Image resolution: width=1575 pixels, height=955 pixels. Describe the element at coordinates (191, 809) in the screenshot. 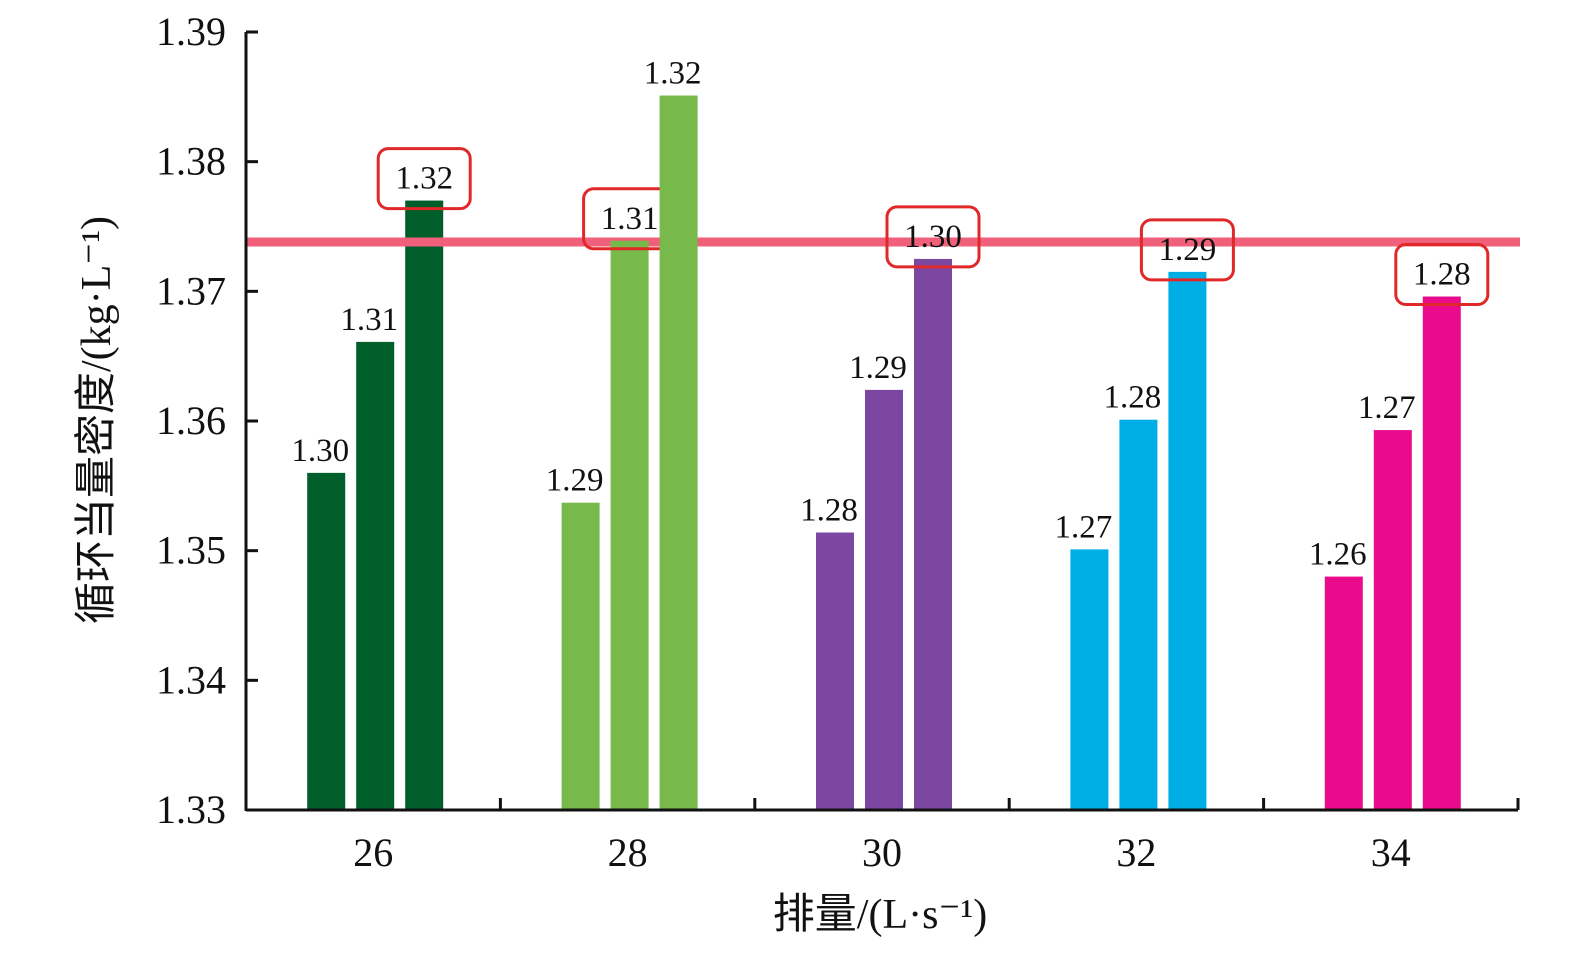

I see `y-tick-label: 1.33` at that location.